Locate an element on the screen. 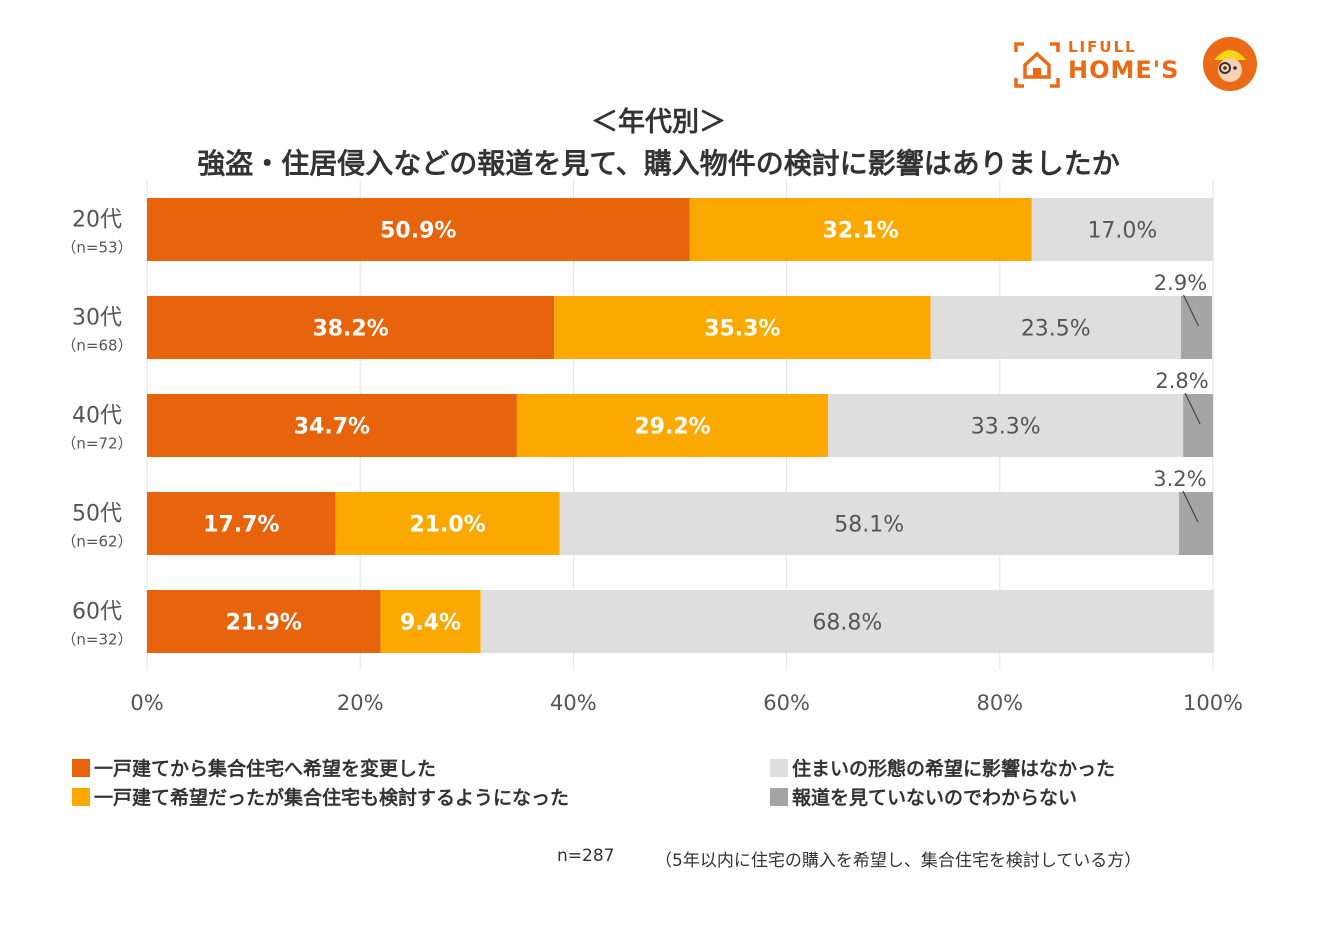 The image size is (1317, 940). category-label: 50代 is located at coordinates (97, 514).